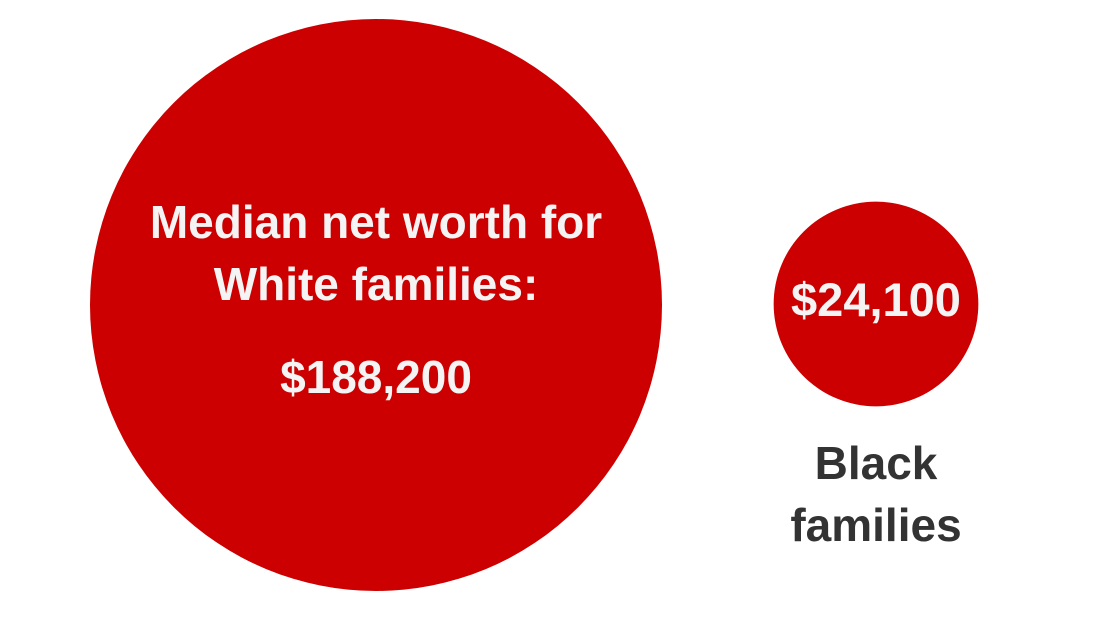  Describe the element at coordinates (376, 253) in the screenshot. I see `category-label: Median net worth for White families:` at that location.